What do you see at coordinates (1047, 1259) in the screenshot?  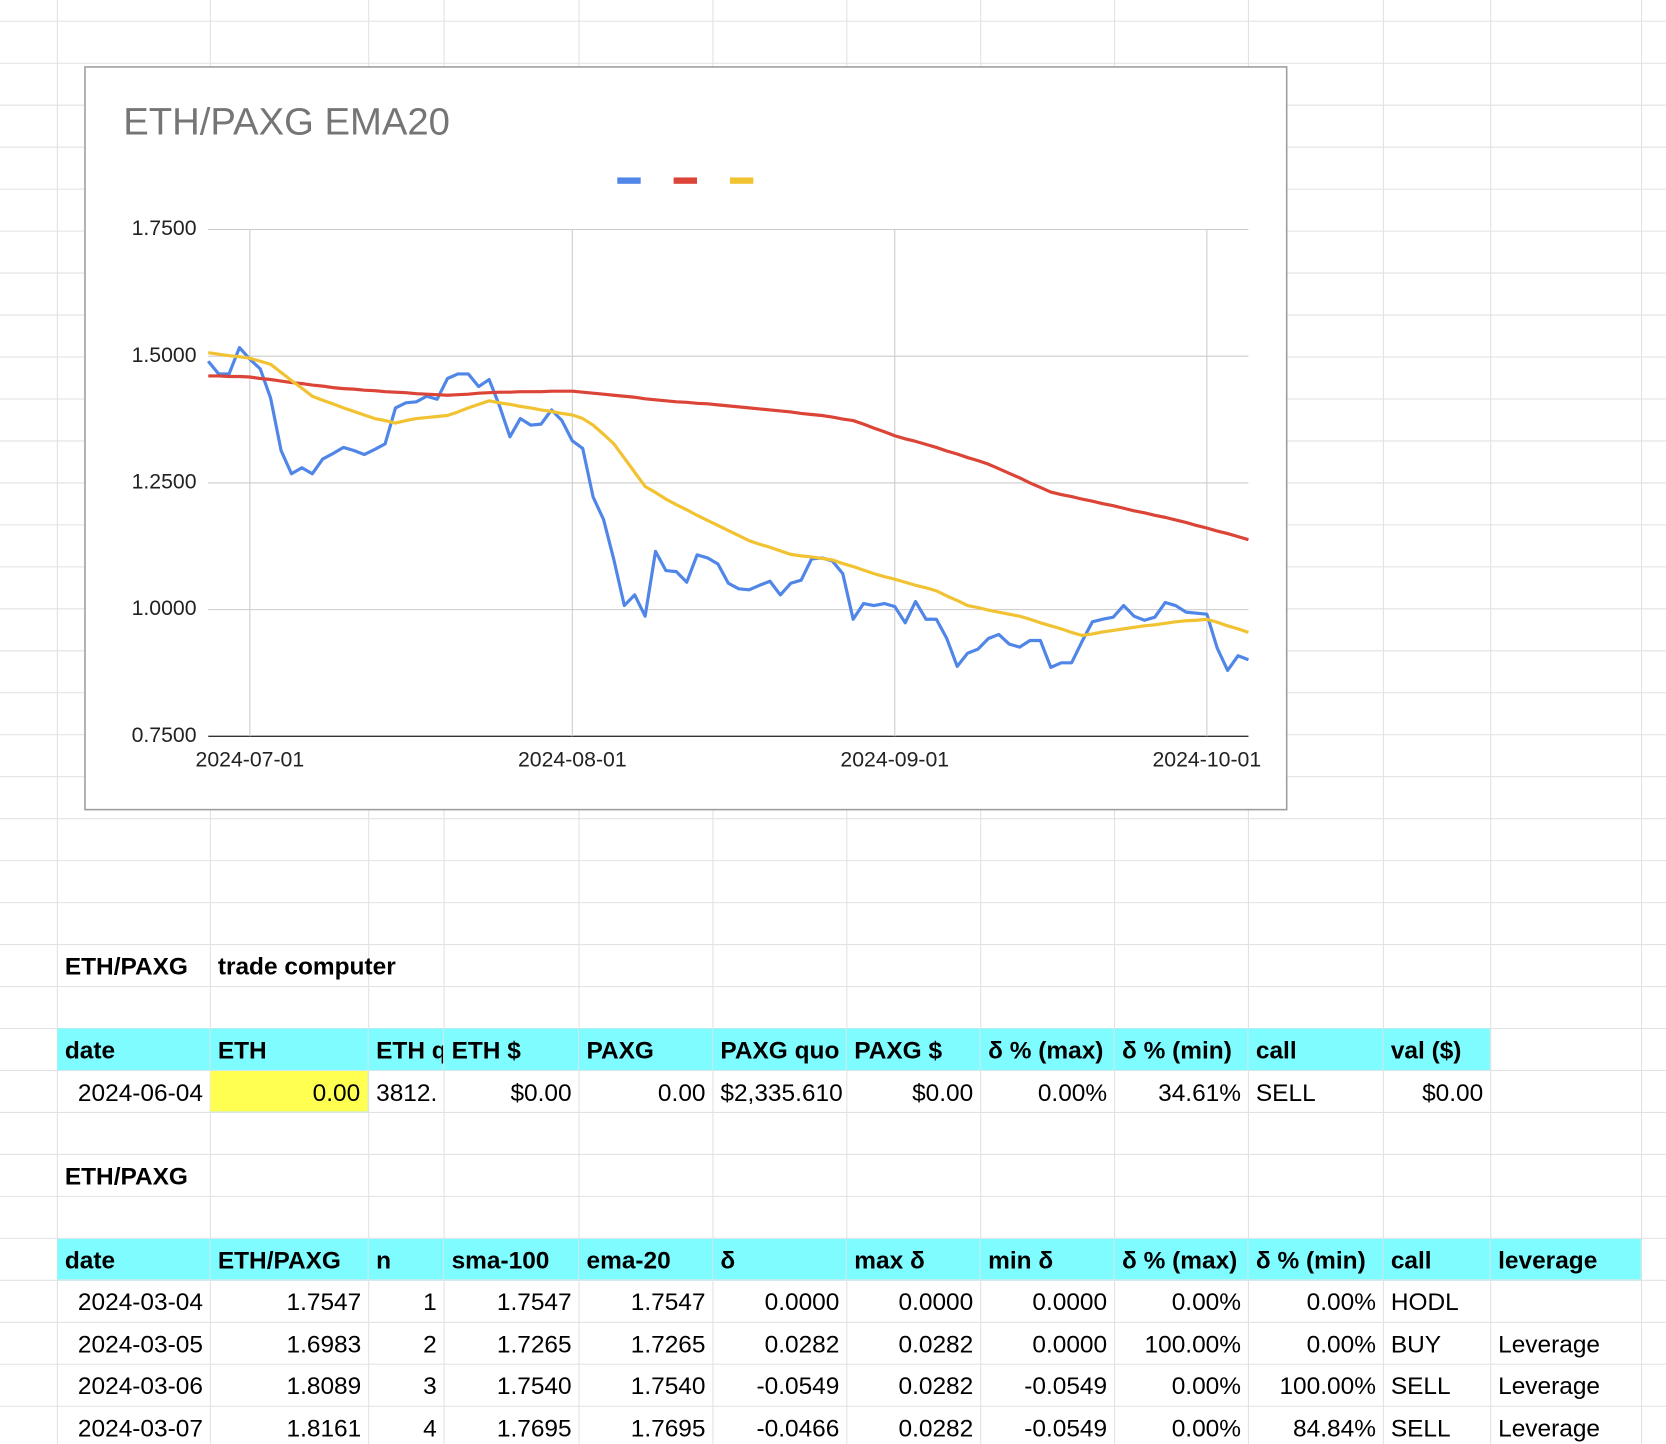 I see `header-cell: min δ` at bounding box center [1047, 1259].